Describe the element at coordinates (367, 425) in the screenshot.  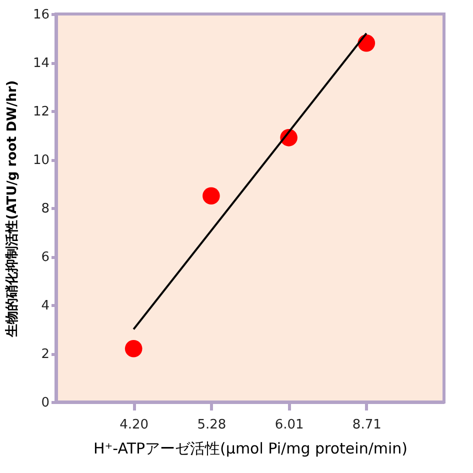
I see `x-tick-label: 8.71` at that location.